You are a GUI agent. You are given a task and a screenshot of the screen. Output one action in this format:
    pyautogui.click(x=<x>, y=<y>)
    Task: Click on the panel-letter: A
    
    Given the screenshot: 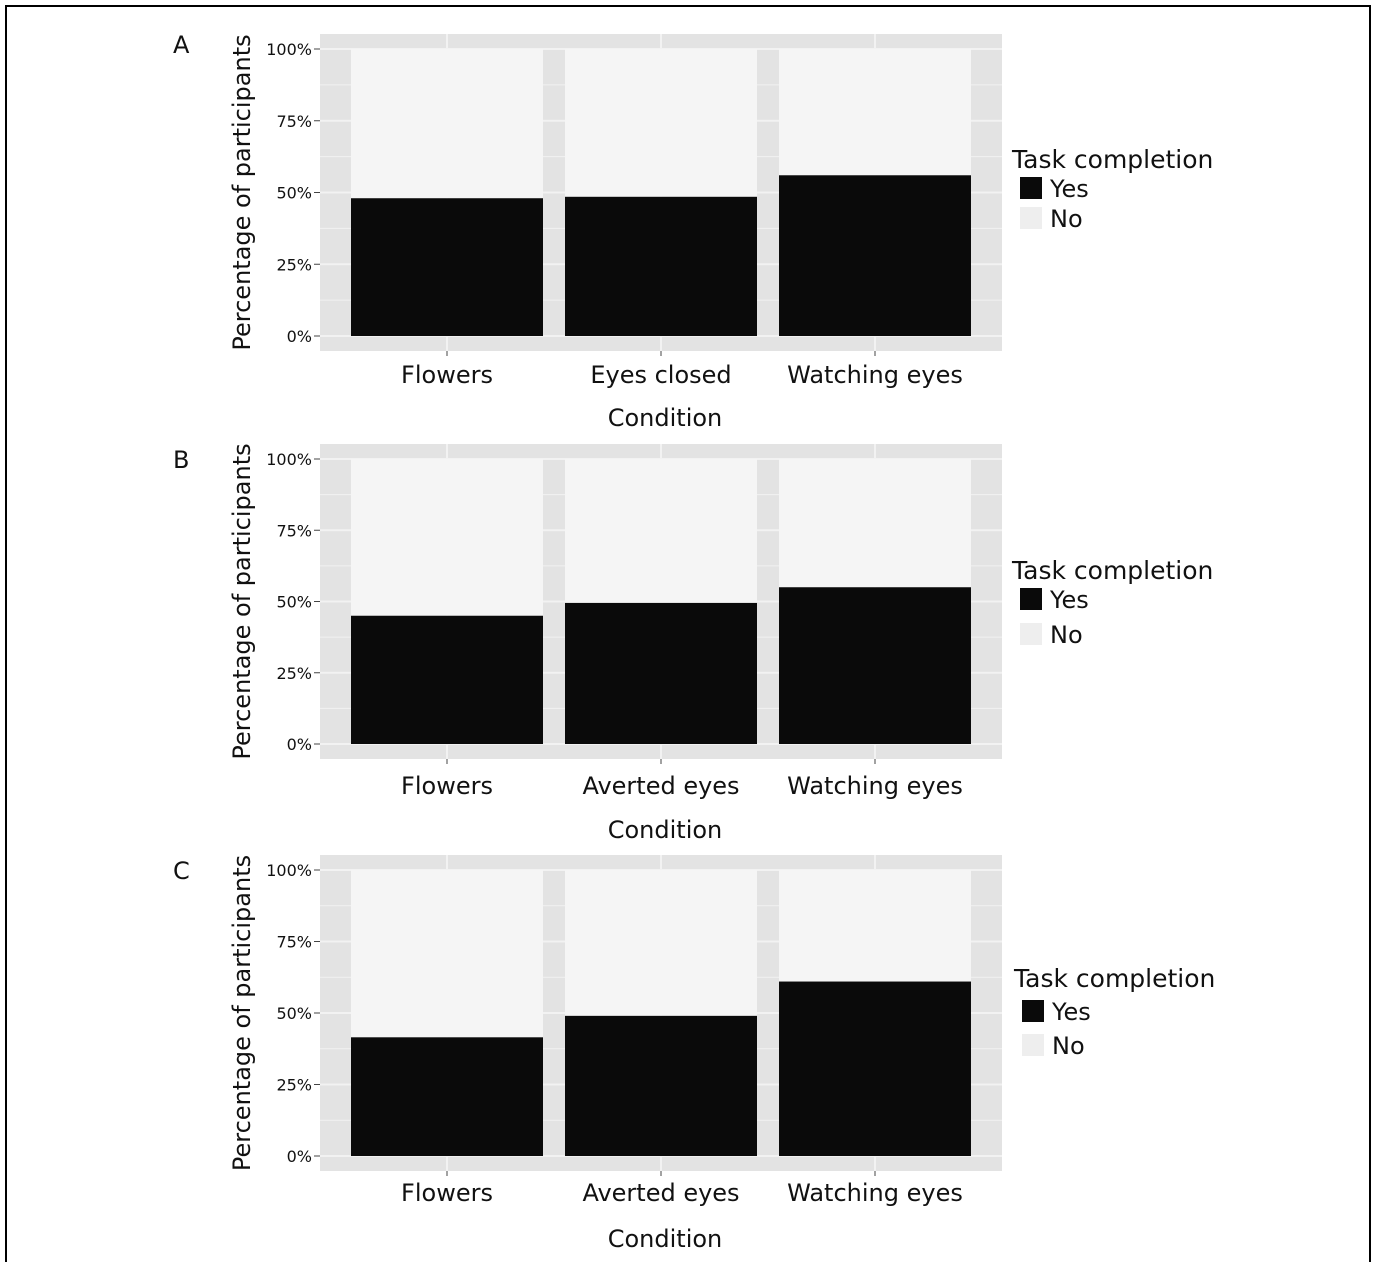 What is the action you would take?
    pyautogui.click(x=181, y=45)
    